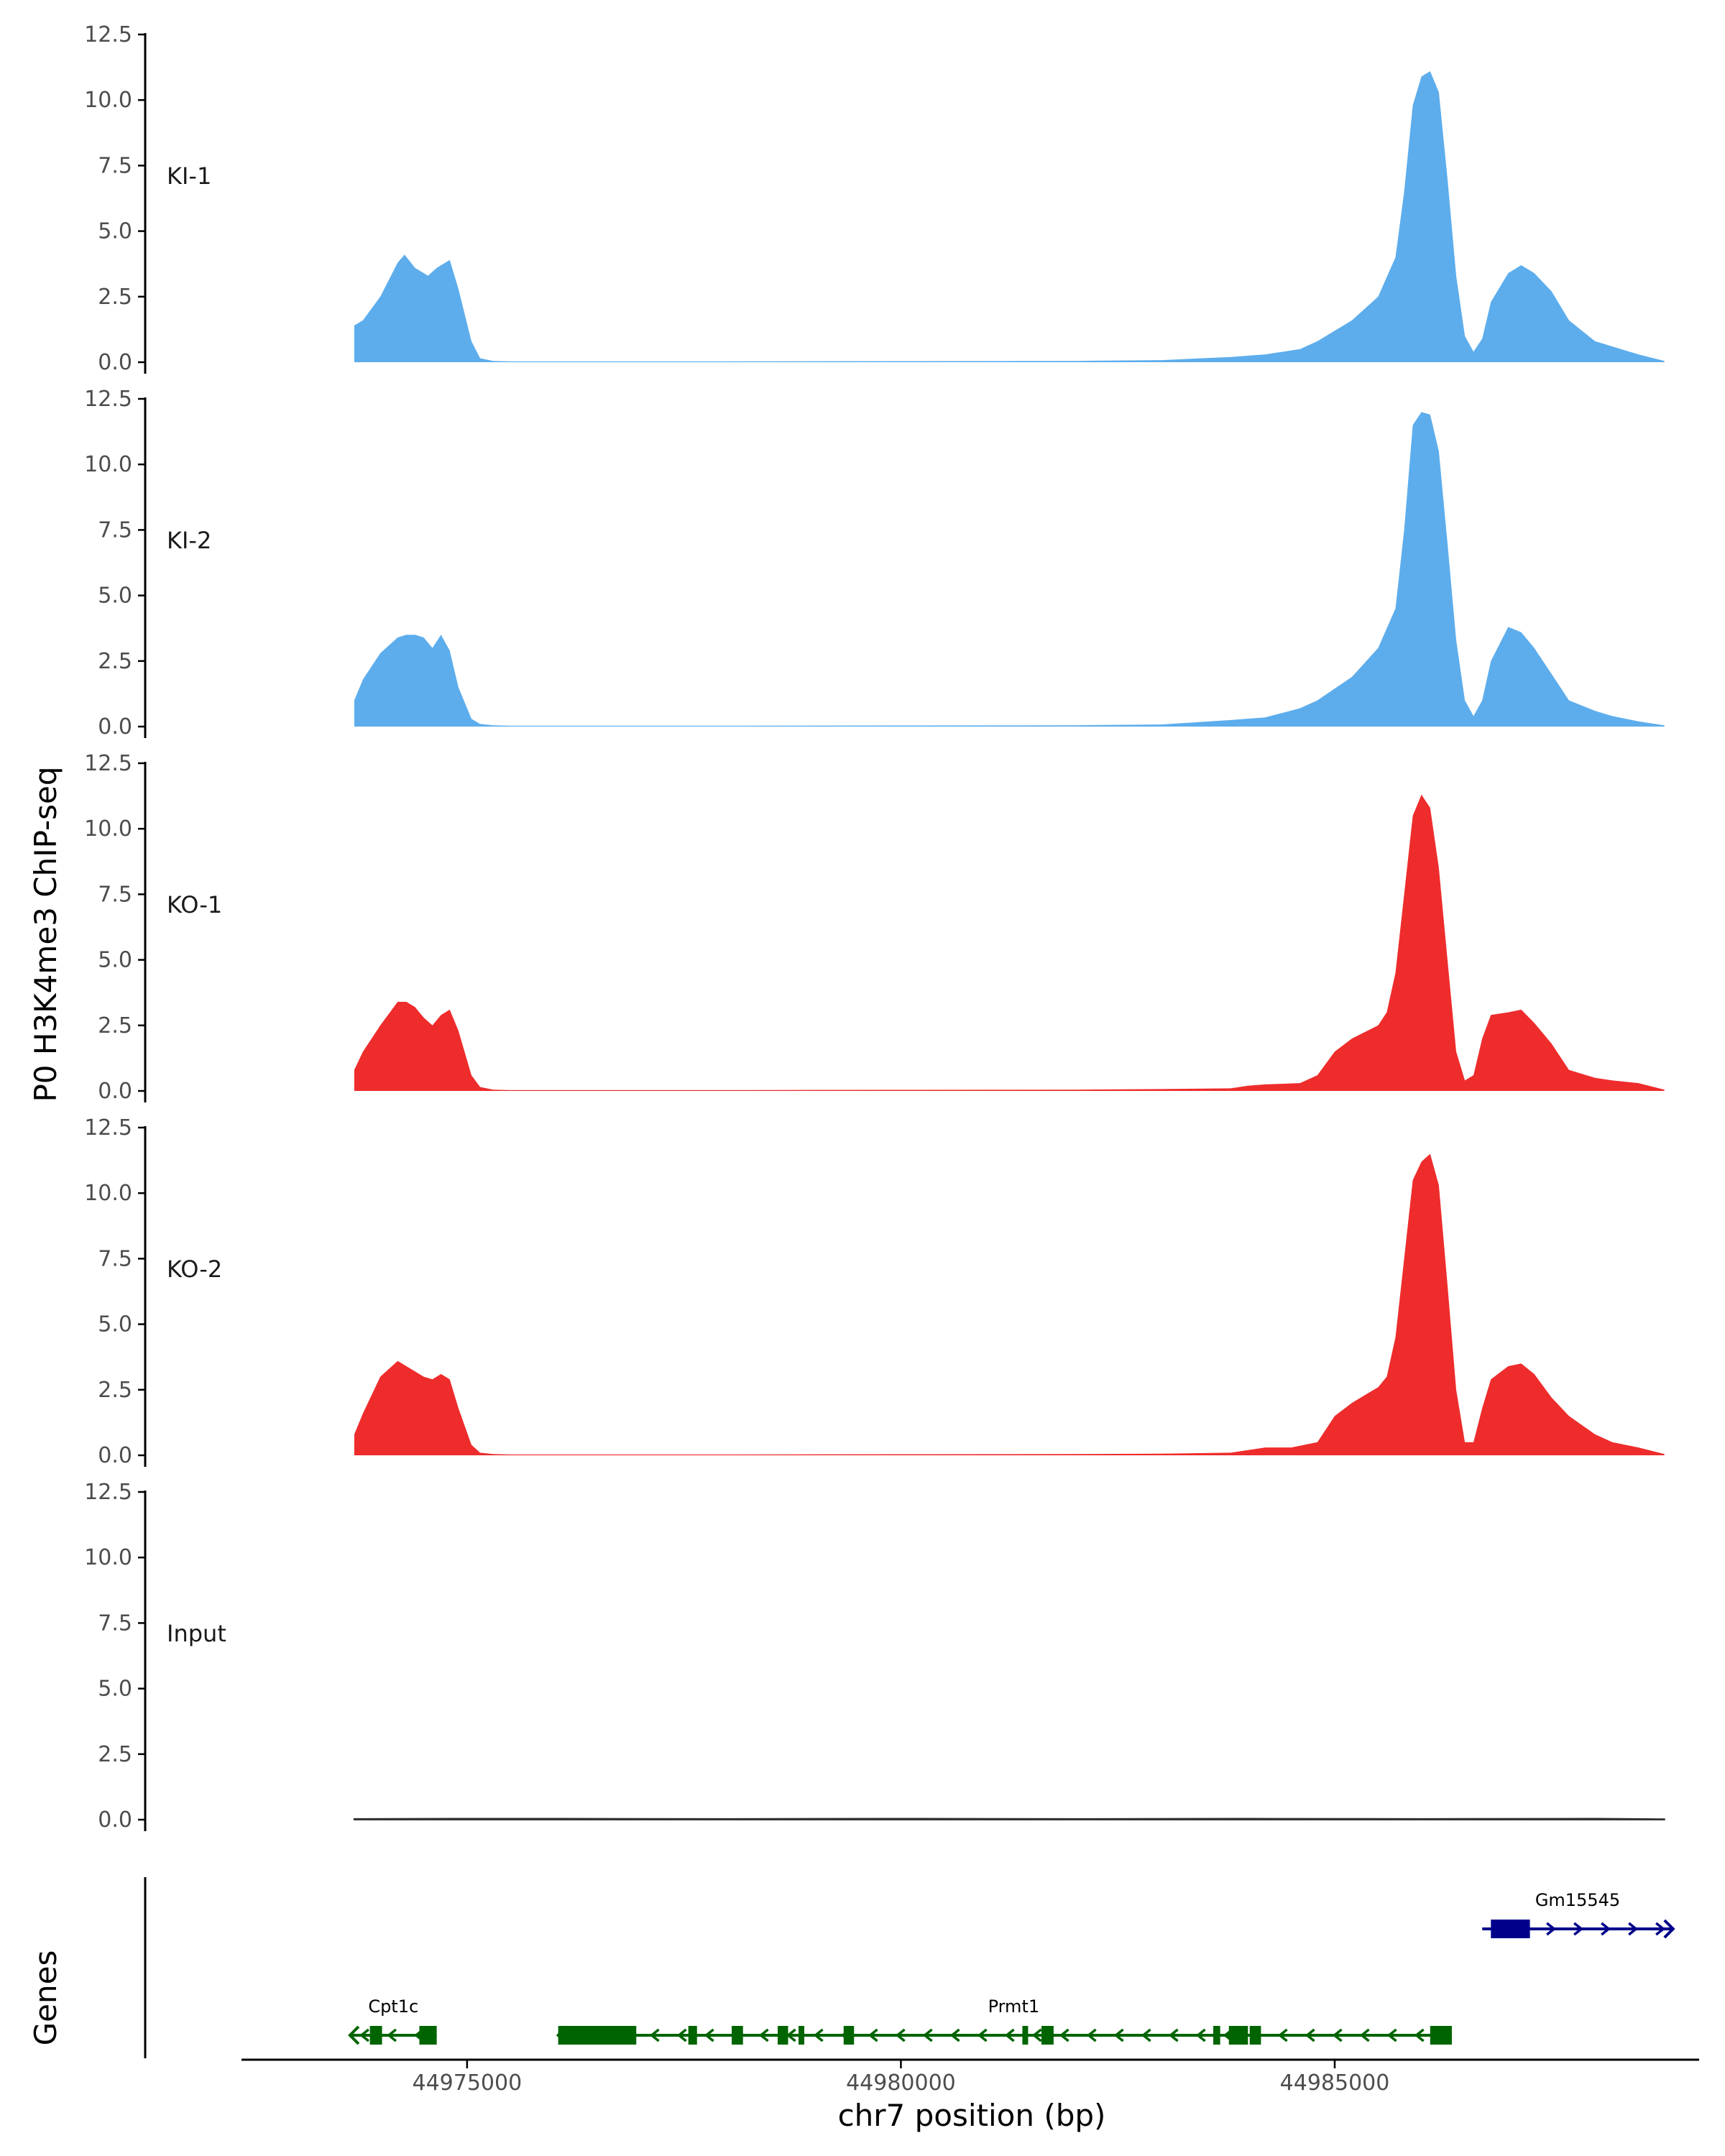 The width and height of the screenshot is (1725, 2156). Describe the element at coordinates (1014, 2006) in the screenshot. I see `gene-label: Prmt1` at that location.